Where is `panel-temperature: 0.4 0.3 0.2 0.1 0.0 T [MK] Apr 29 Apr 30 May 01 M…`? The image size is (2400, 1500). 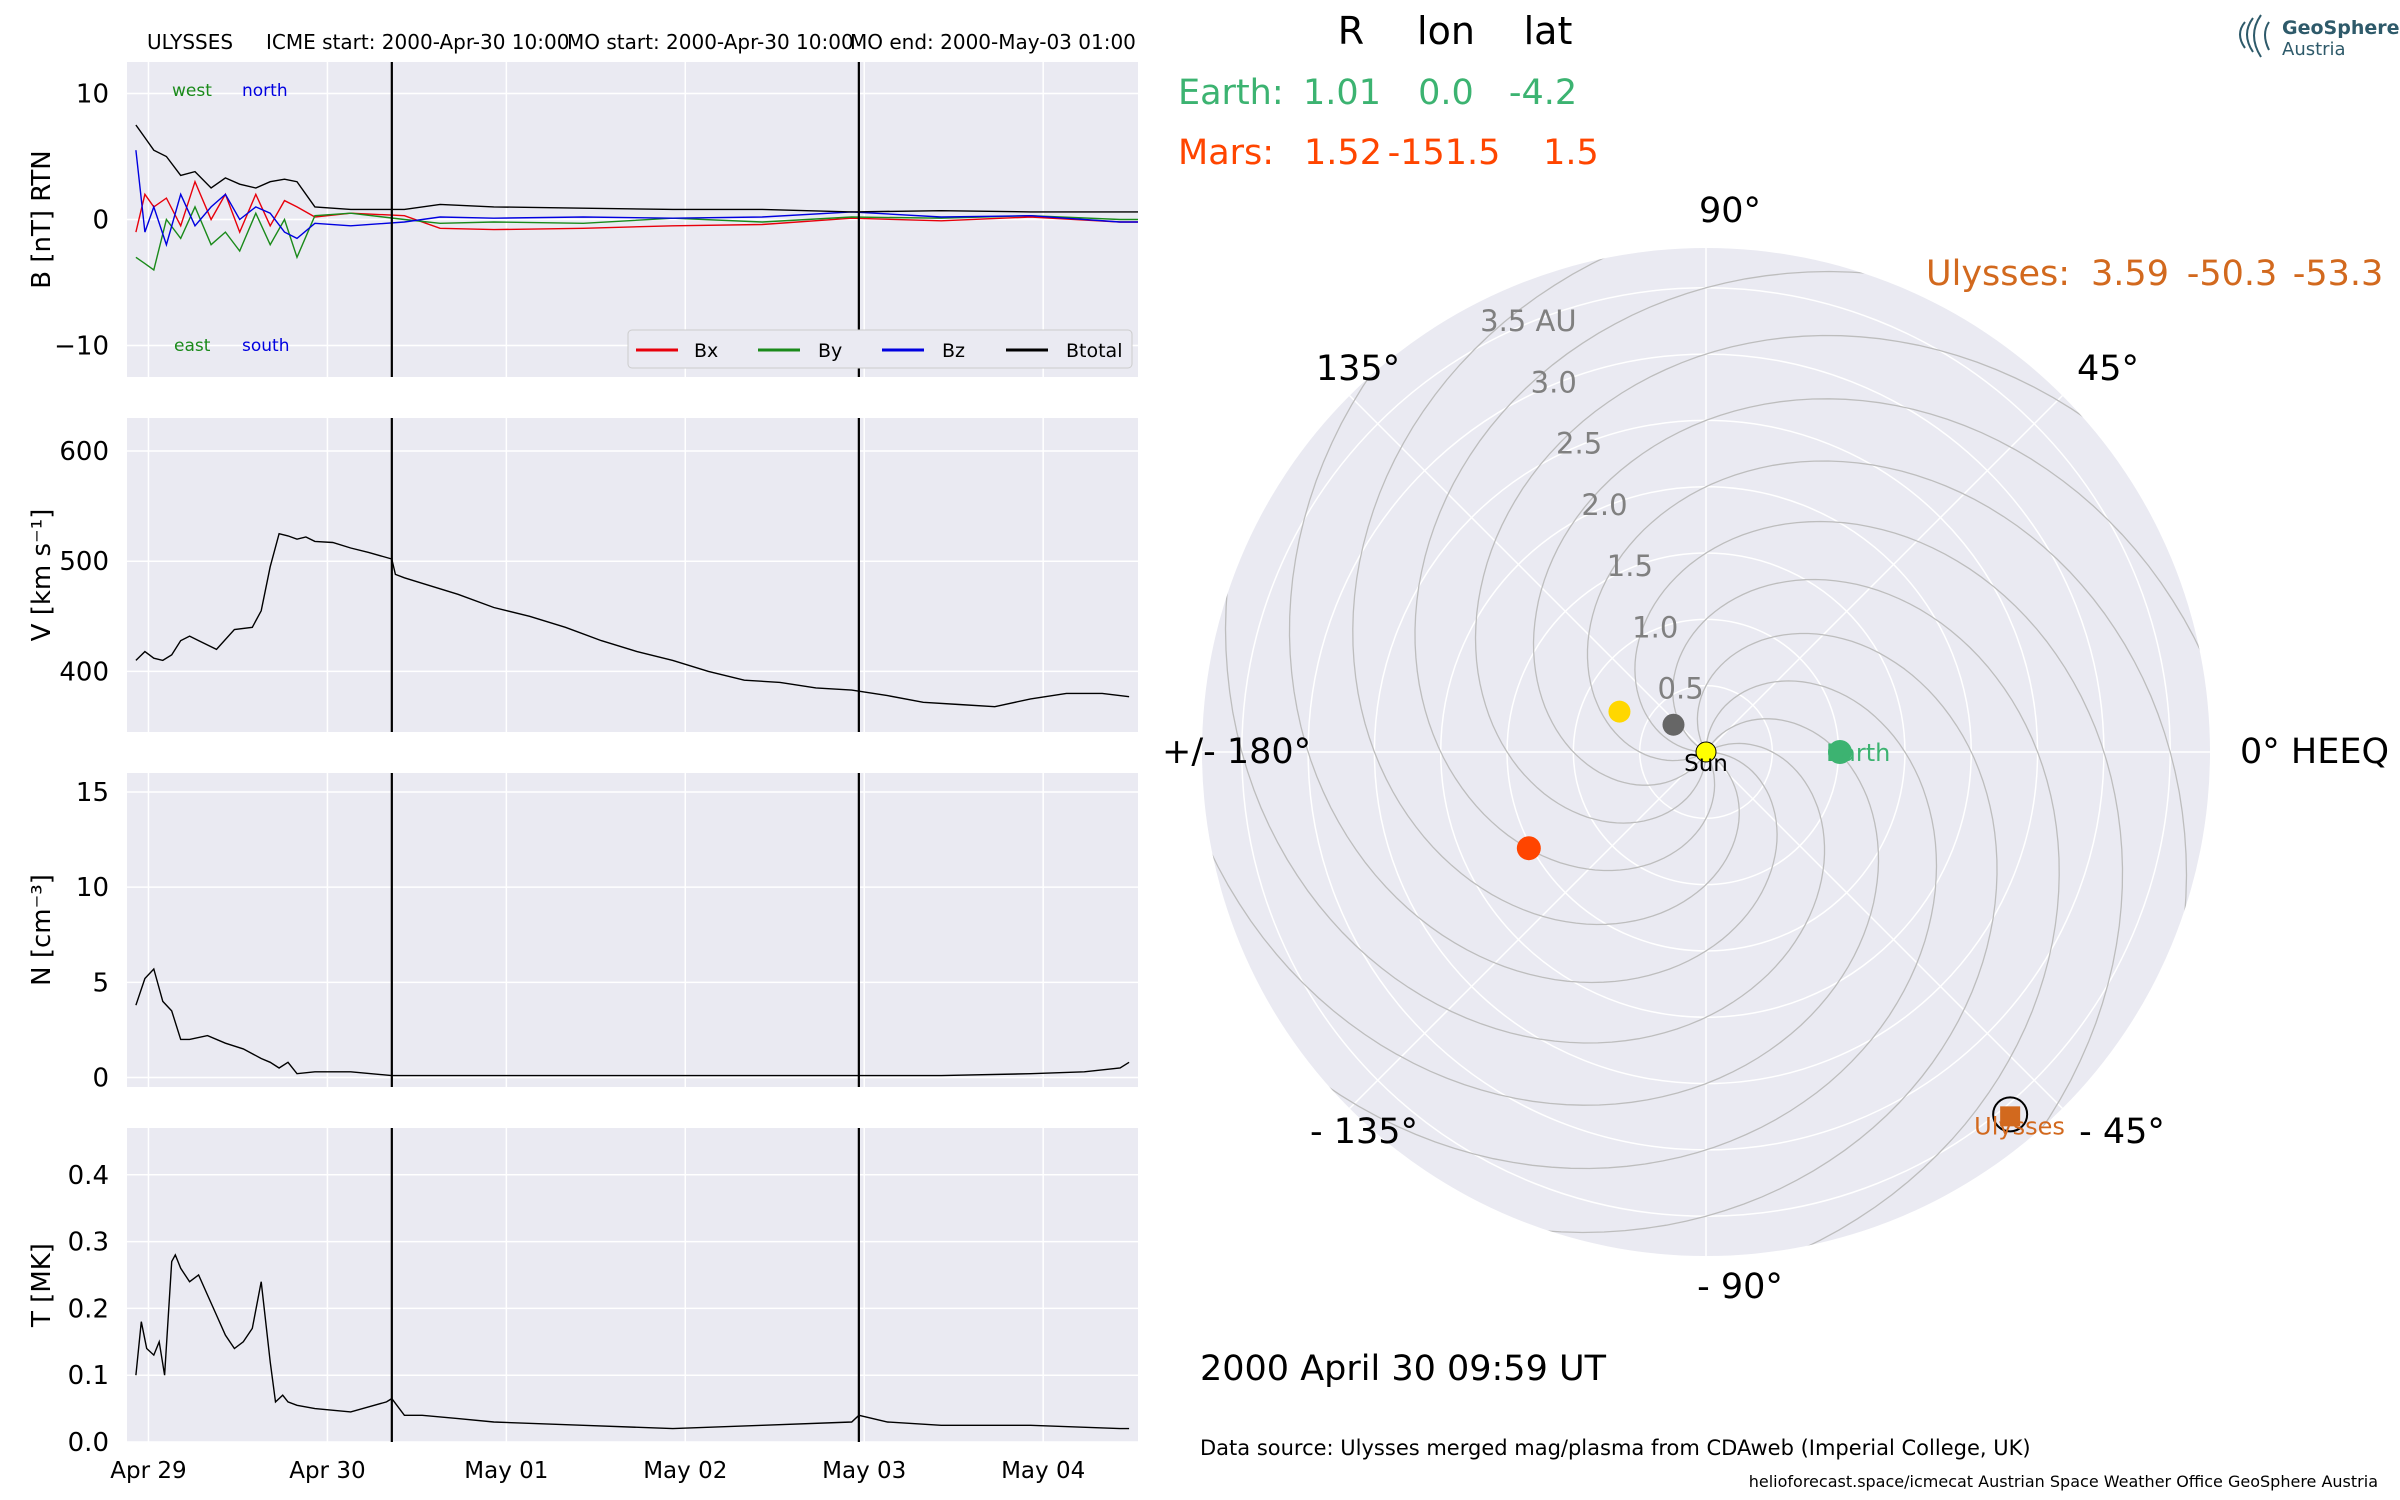 panel-temperature: 0.4 0.3 0.2 0.1 0.0 T [MK] Apr 29 Apr 30 May 01 M… is located at coordinates (582, 1306).